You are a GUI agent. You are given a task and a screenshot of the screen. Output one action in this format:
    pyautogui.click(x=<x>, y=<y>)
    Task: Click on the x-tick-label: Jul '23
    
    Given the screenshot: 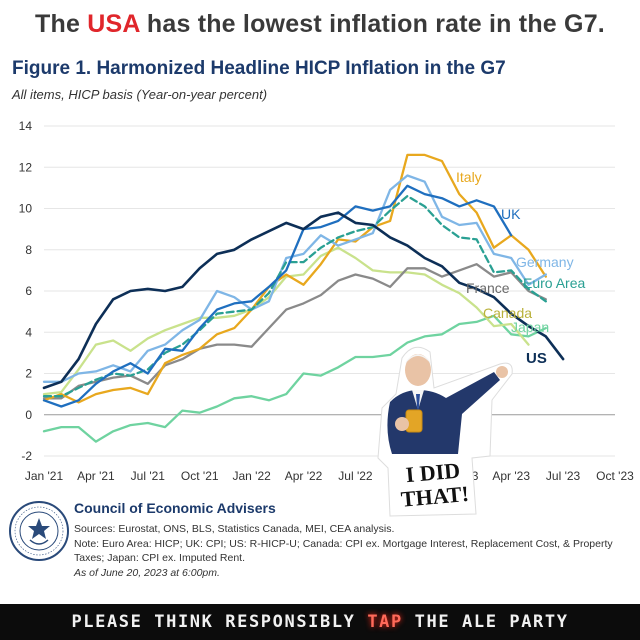 What is the action you would take?
    pyautogui.click(x=563, y=476)
    